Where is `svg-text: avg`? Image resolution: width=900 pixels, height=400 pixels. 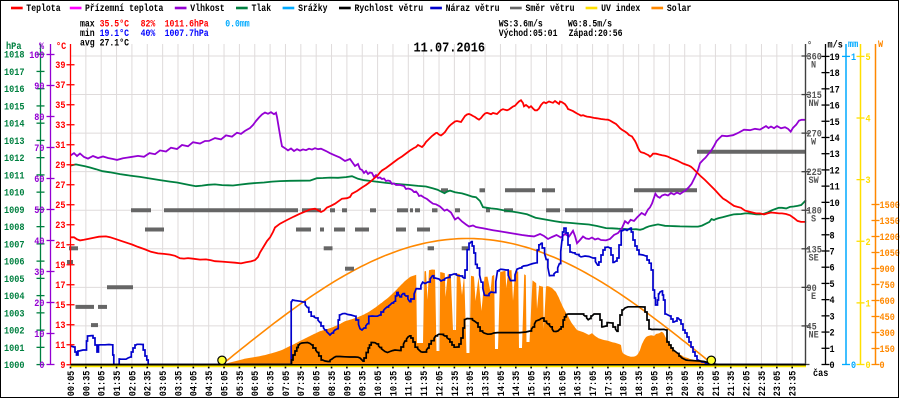
svg-text: avg is located at coordinates (87, 43).